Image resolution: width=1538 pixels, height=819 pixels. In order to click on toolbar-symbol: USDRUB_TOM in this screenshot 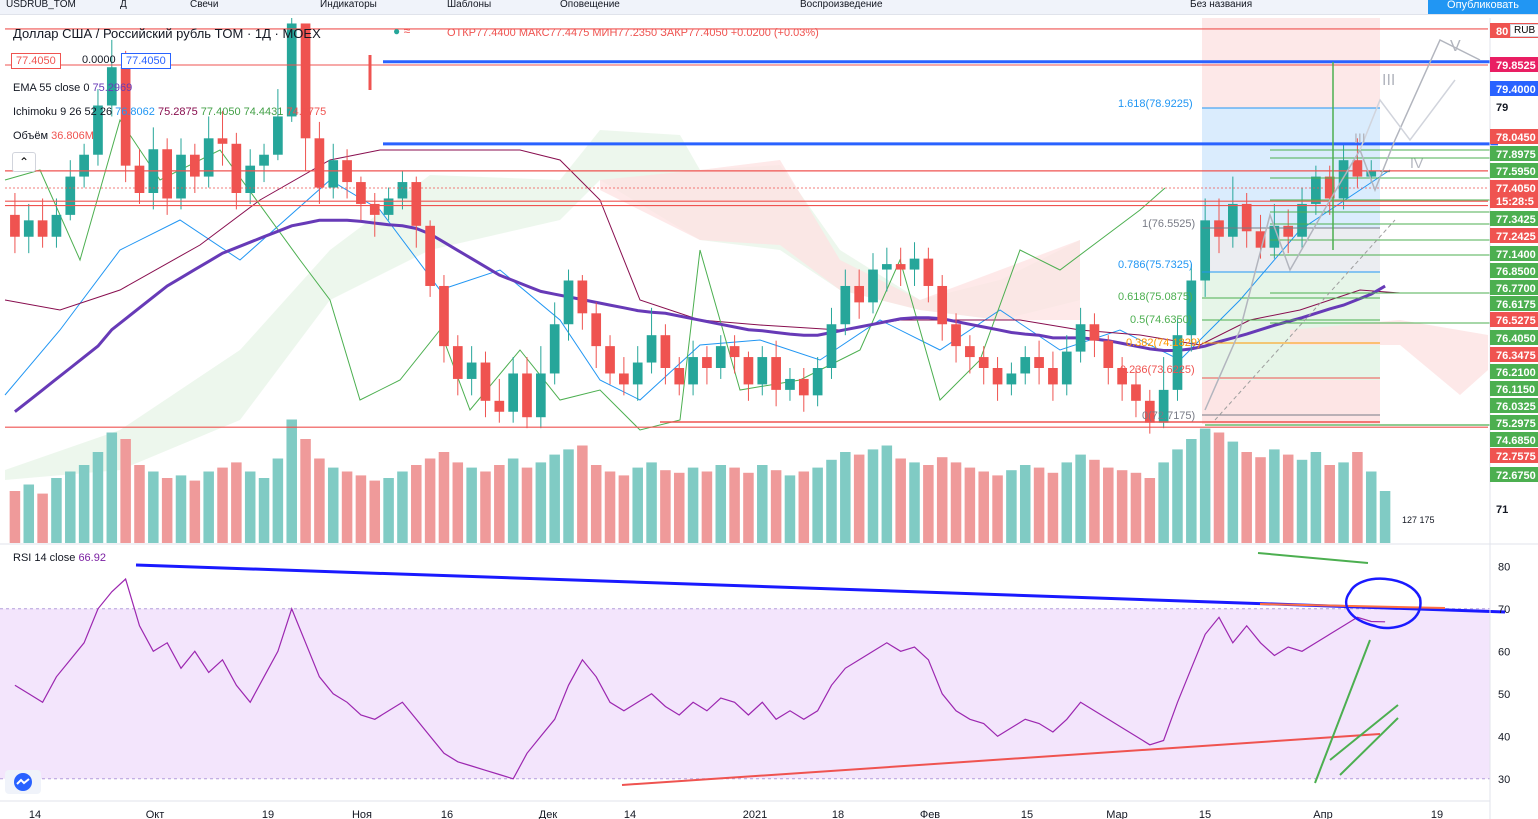, I will do `click(41, 5)`.